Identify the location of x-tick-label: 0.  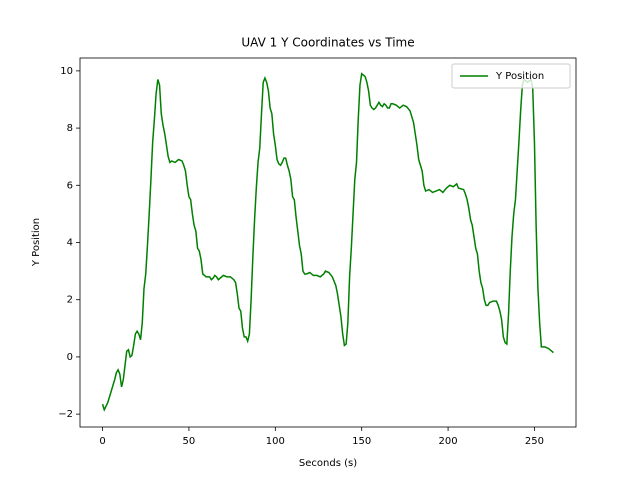
(102, 441).